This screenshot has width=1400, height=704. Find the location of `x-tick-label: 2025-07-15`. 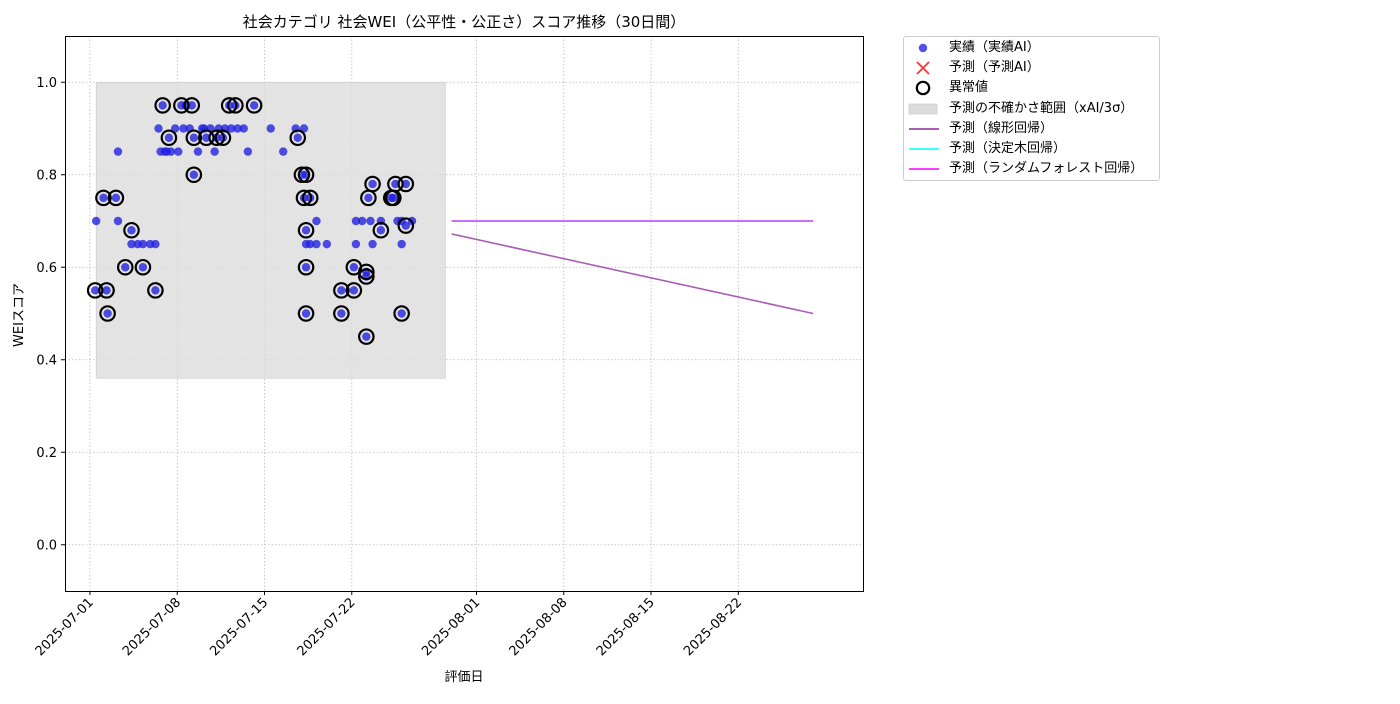

x-tick-label: 2025-07-15 is located at coordinates (239, 627).